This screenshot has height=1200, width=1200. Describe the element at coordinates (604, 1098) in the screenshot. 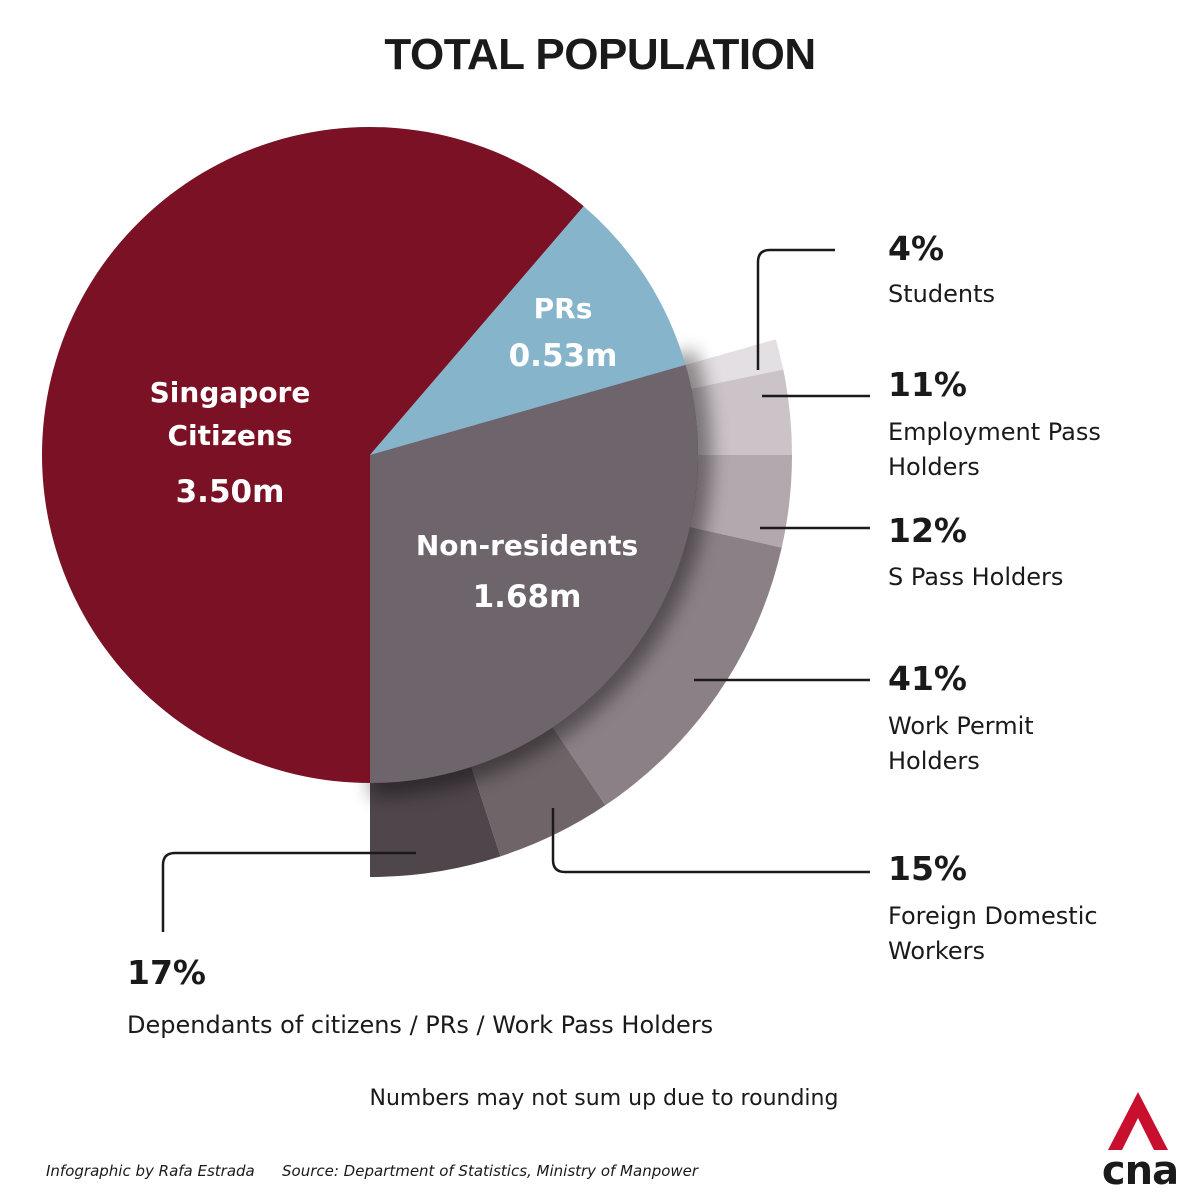

I see `rounding-note: Numbers may not sum up due to rounding` at that location.